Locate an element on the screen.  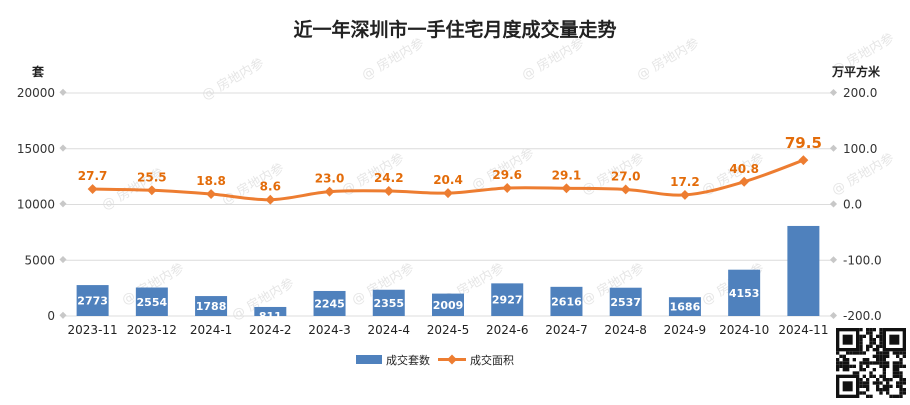
legend-line-marker is located at coordinates (452, 359).